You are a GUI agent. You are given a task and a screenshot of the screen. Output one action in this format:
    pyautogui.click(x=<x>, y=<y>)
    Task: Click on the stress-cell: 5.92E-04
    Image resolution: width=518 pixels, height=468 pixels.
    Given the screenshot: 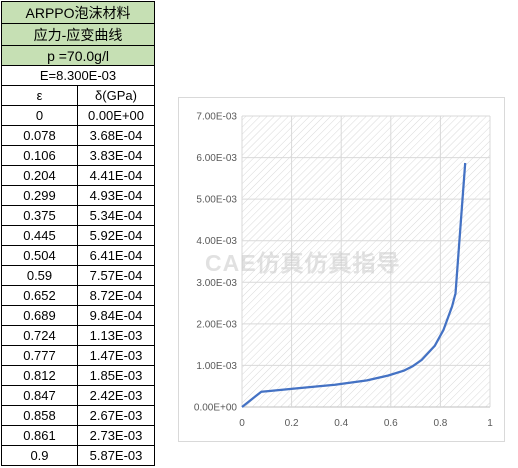 What is the action you would take?
    pyautogui.click(x=116, y=235)
    